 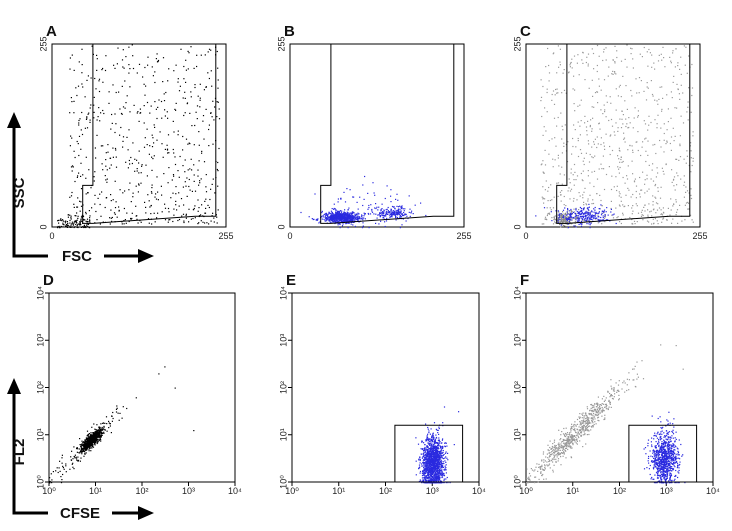 What do you see at coordinates (176, 402) in the screenshot?
I see `event-population` at bounding box center [176, 402].